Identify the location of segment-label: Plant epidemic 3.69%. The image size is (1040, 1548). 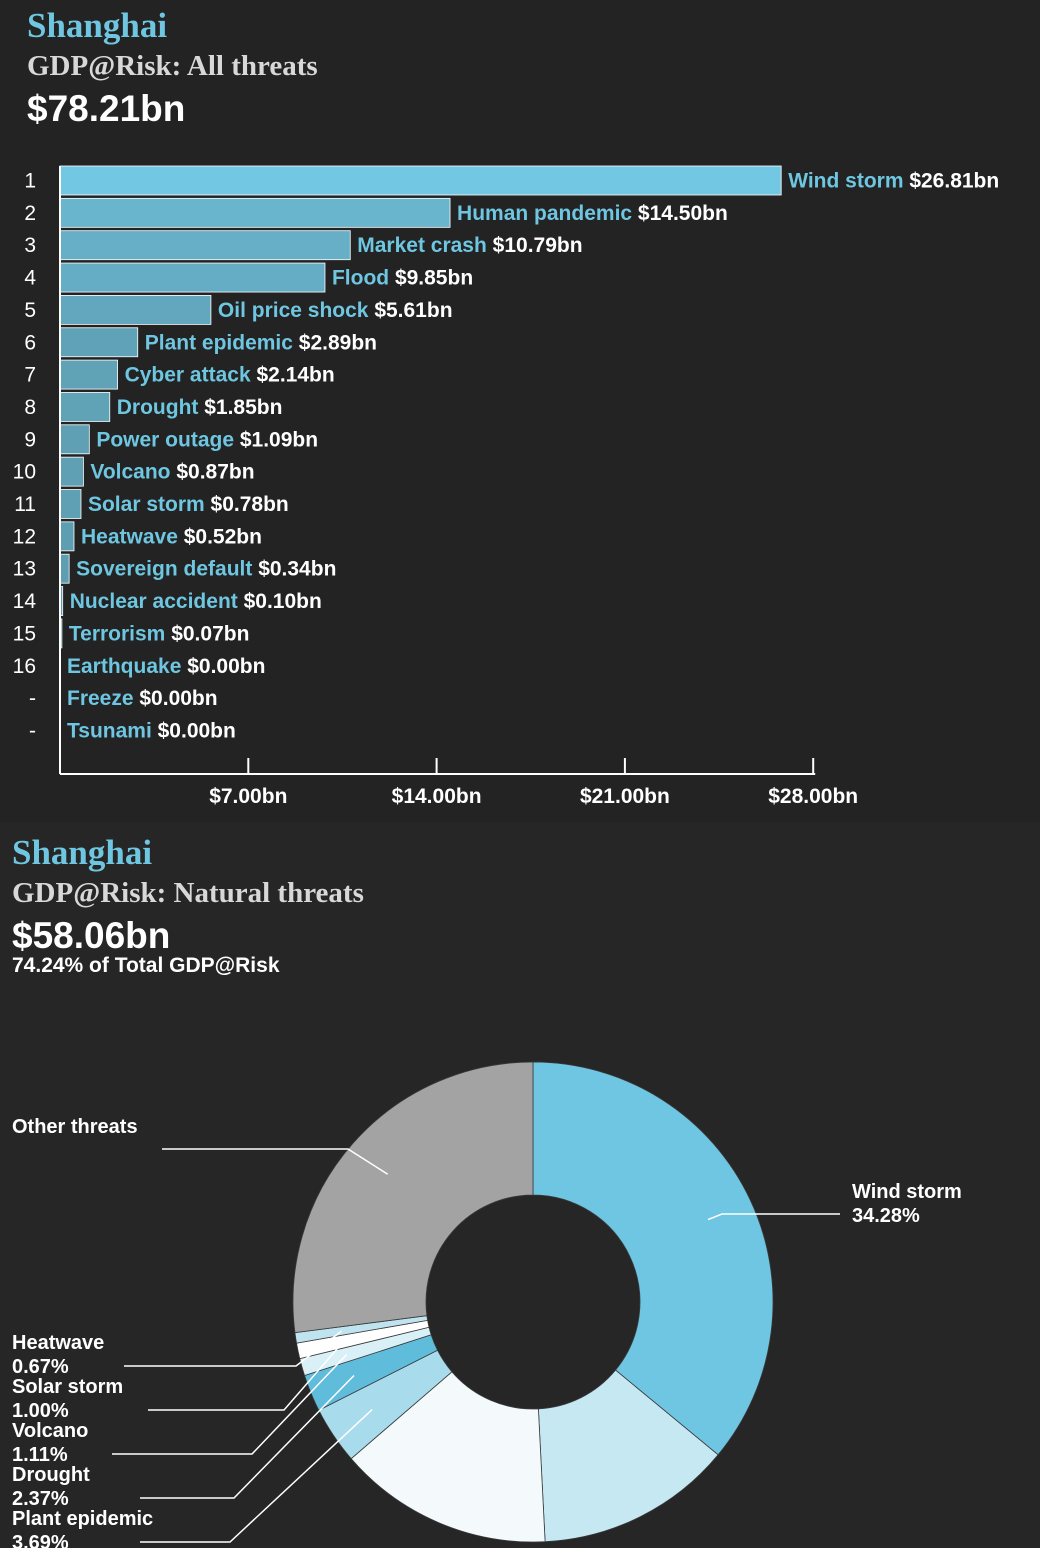
(82, 1528).